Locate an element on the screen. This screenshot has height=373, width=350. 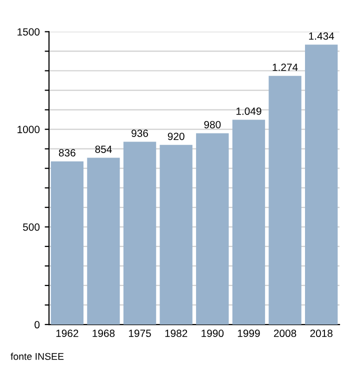
y-tick-label: 1000 is located at coordinates (29, 130).